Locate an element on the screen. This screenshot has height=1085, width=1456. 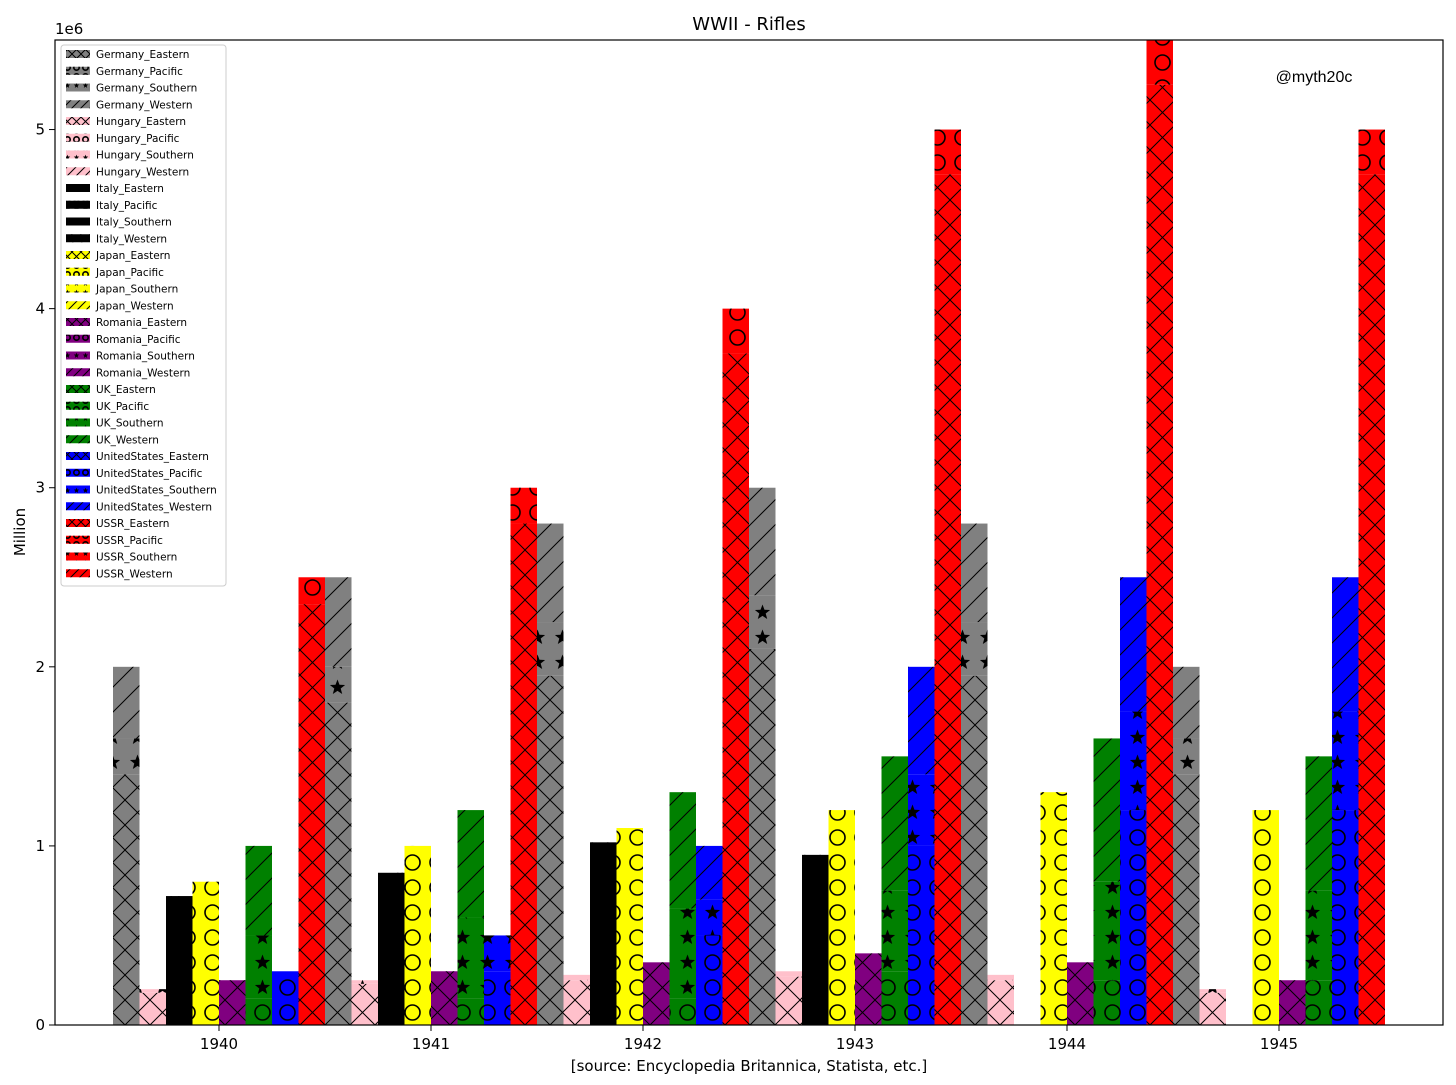
bar-hatch-italy-eastern-1941 is located at coordinates (391, 948).